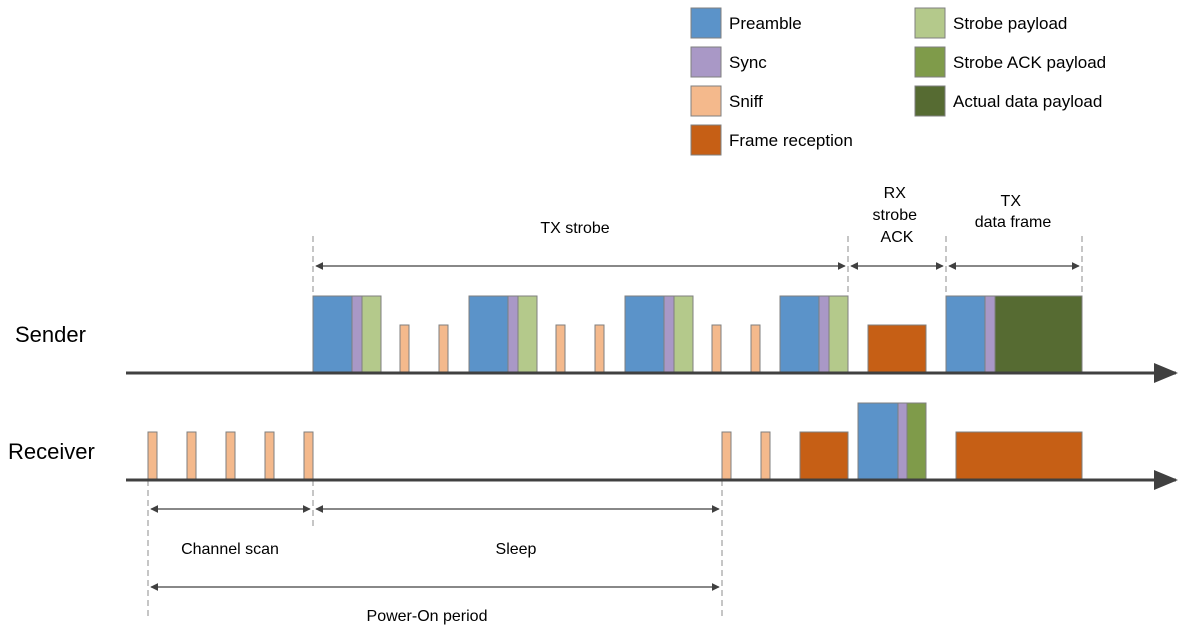  What do you see at coordinates (1013, 222) in the screenshot?
I see `span-label-tx-data-frame-line: data frame` at bounding box center [1013, 222].